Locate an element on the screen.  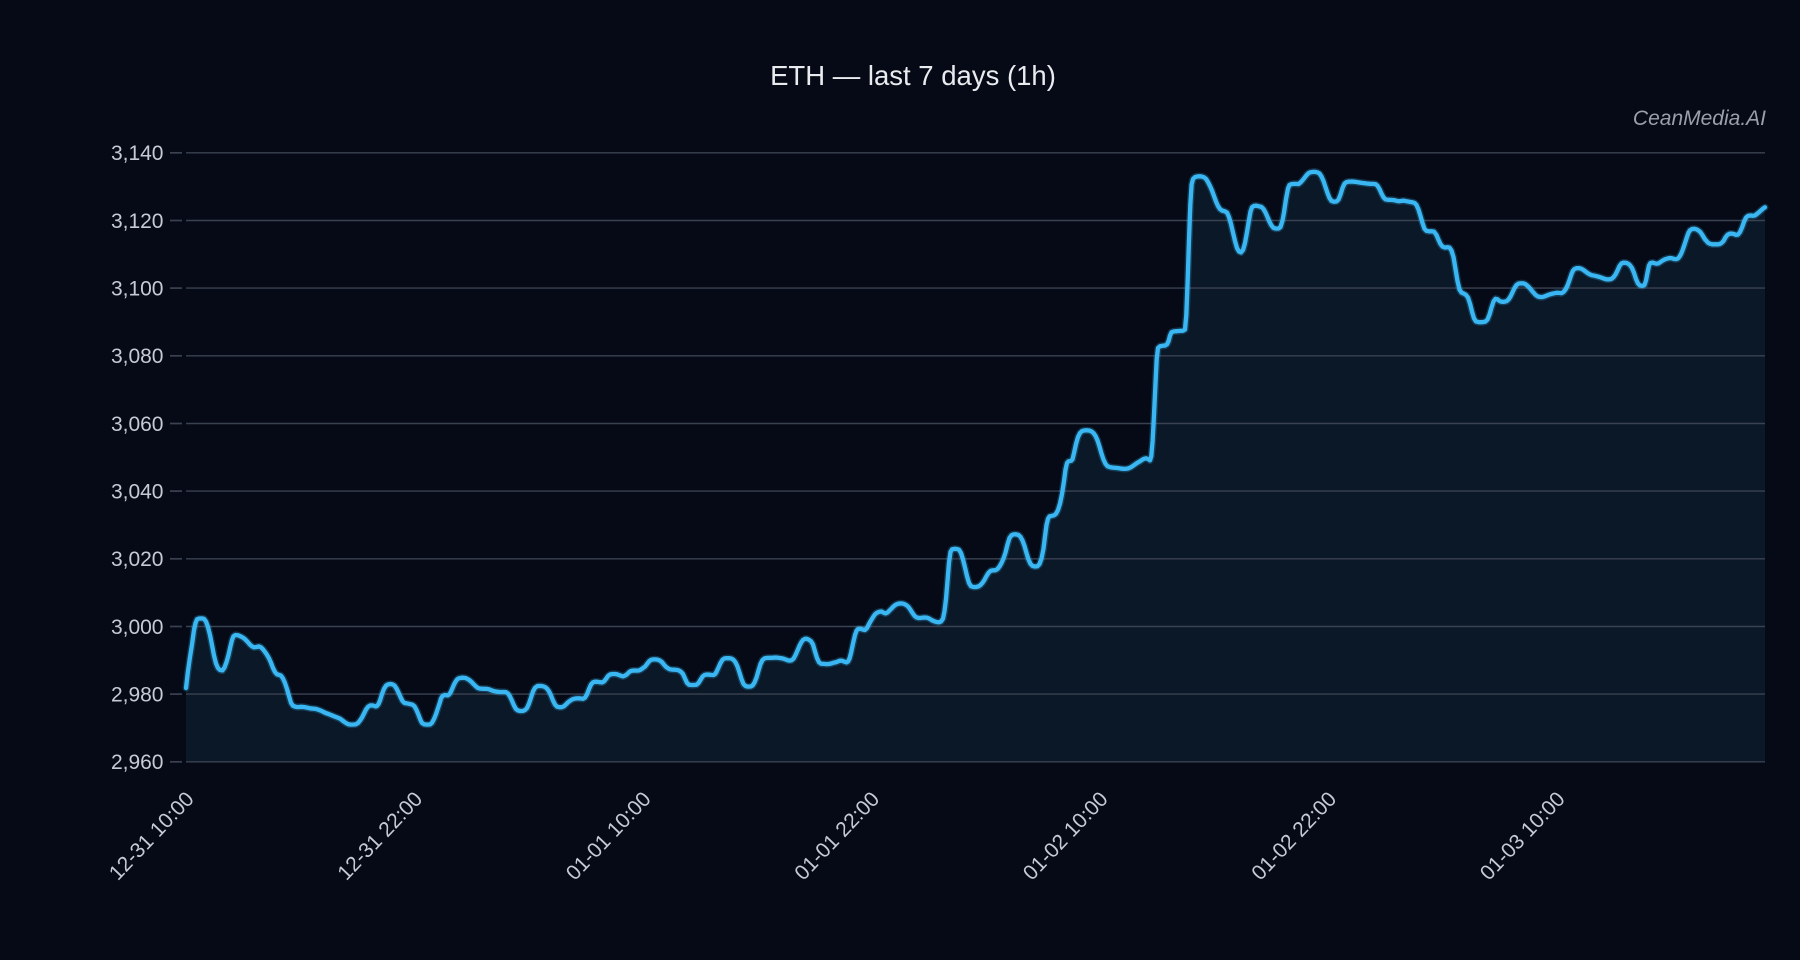
svg-text: 3,080 is located at coordinates (137, 356).